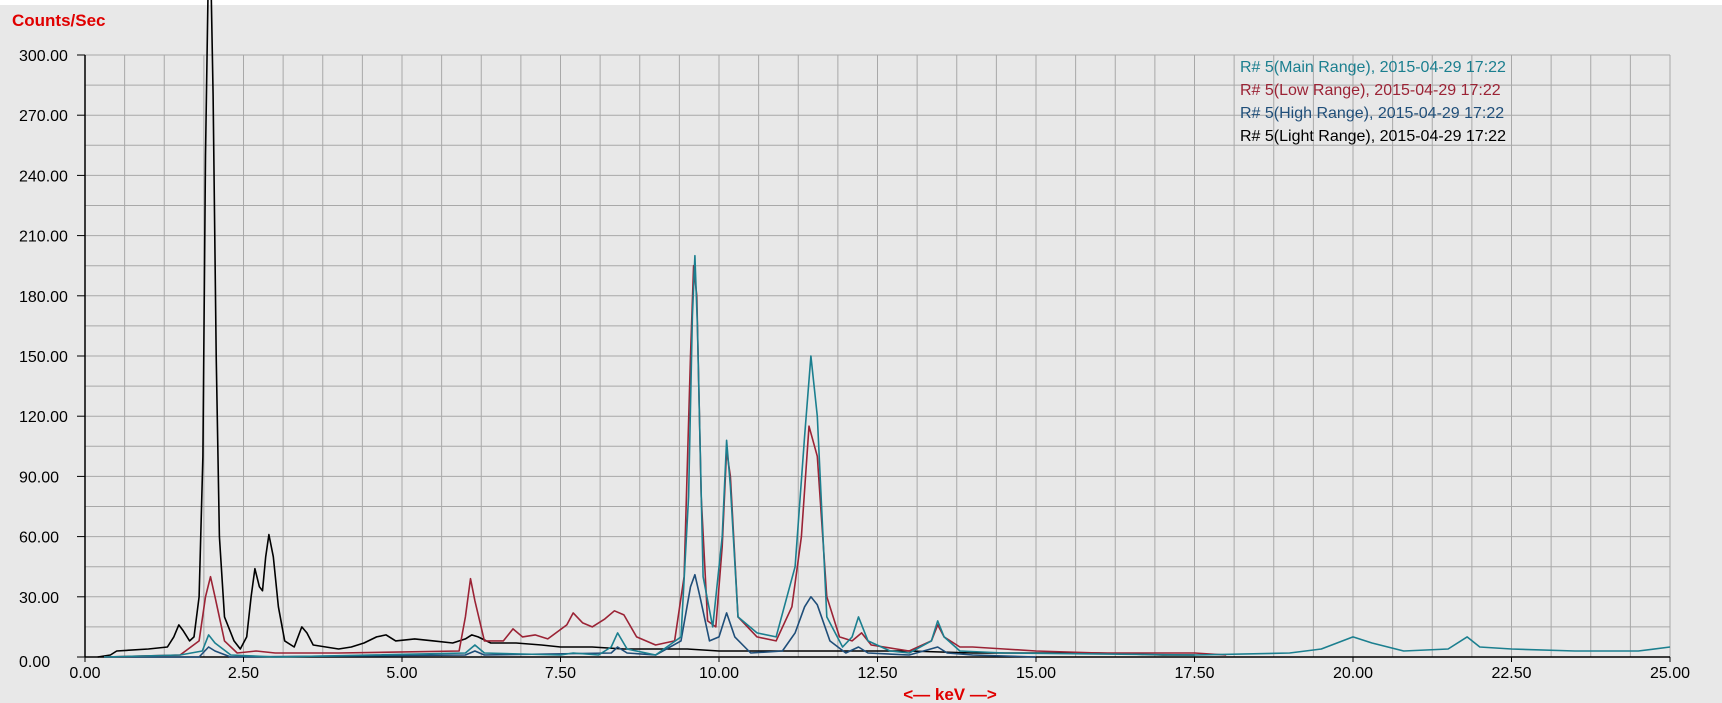 The width and height of the screenshot is (1722, 703). What do you see at coordinates (1670, 673) in the screenshot?
I see `x-tick-label: 25.00` at bounding box center [1670, 673].